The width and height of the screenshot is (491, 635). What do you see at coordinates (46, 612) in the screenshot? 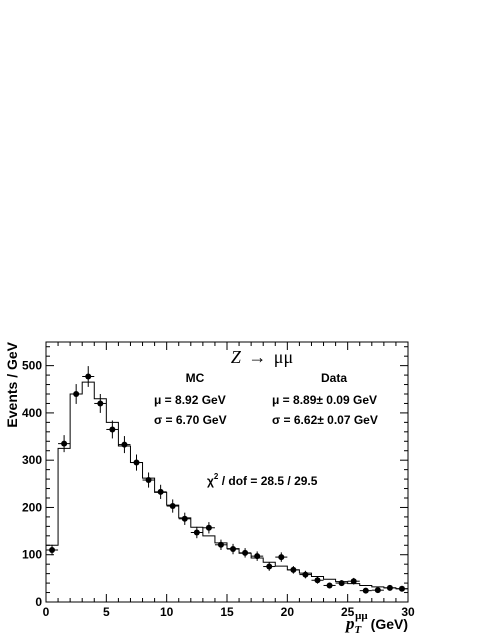
I see `x-tick-label: 0` at bounding box center [46, 612].